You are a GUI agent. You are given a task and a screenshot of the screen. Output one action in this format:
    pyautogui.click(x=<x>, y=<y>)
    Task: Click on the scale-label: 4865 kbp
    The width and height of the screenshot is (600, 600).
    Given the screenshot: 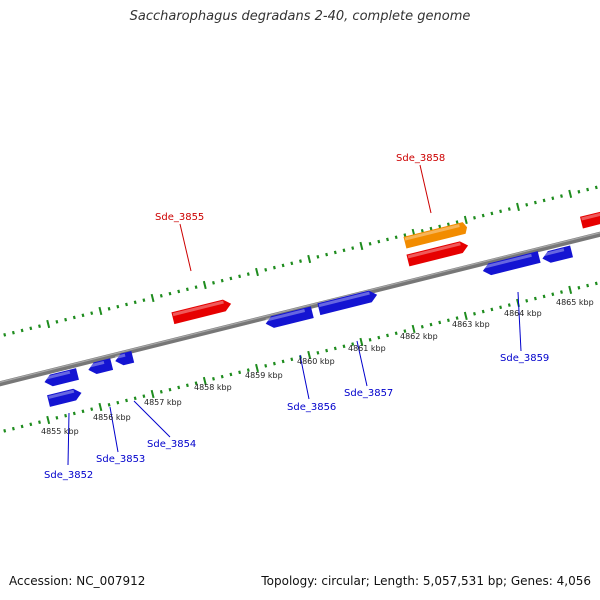 What is the action you would take?
    pyautogui.click(x=575, y=302)
    